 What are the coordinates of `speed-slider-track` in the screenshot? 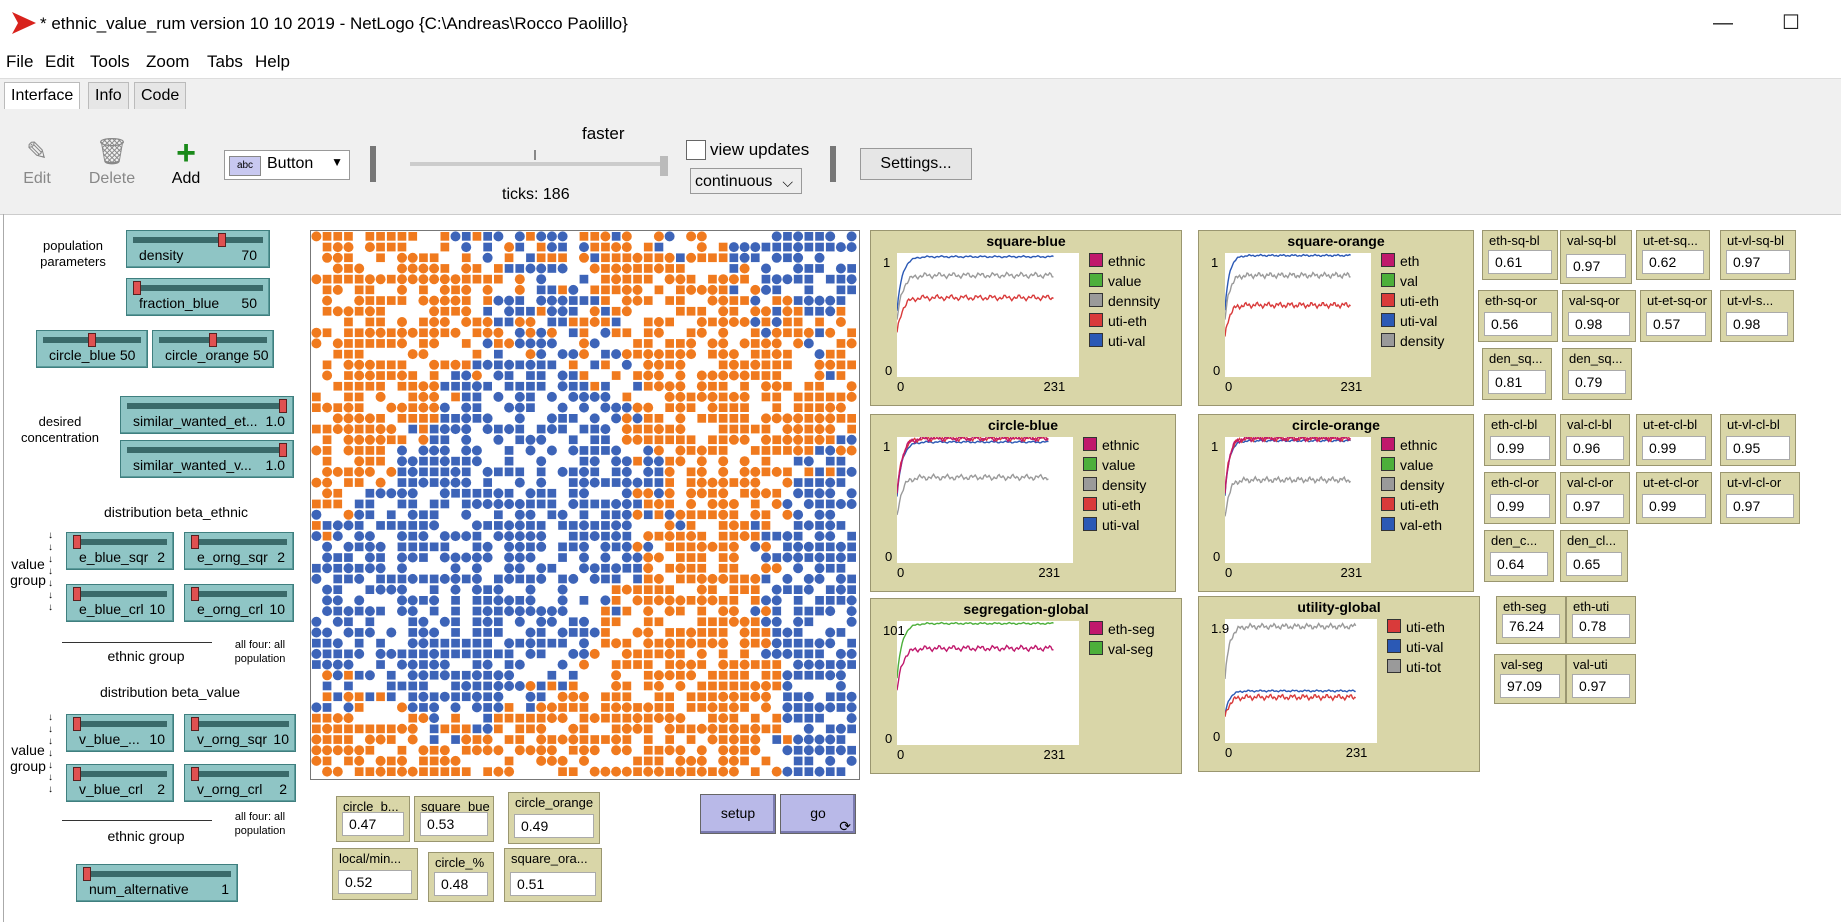 It's located at (538, 164).